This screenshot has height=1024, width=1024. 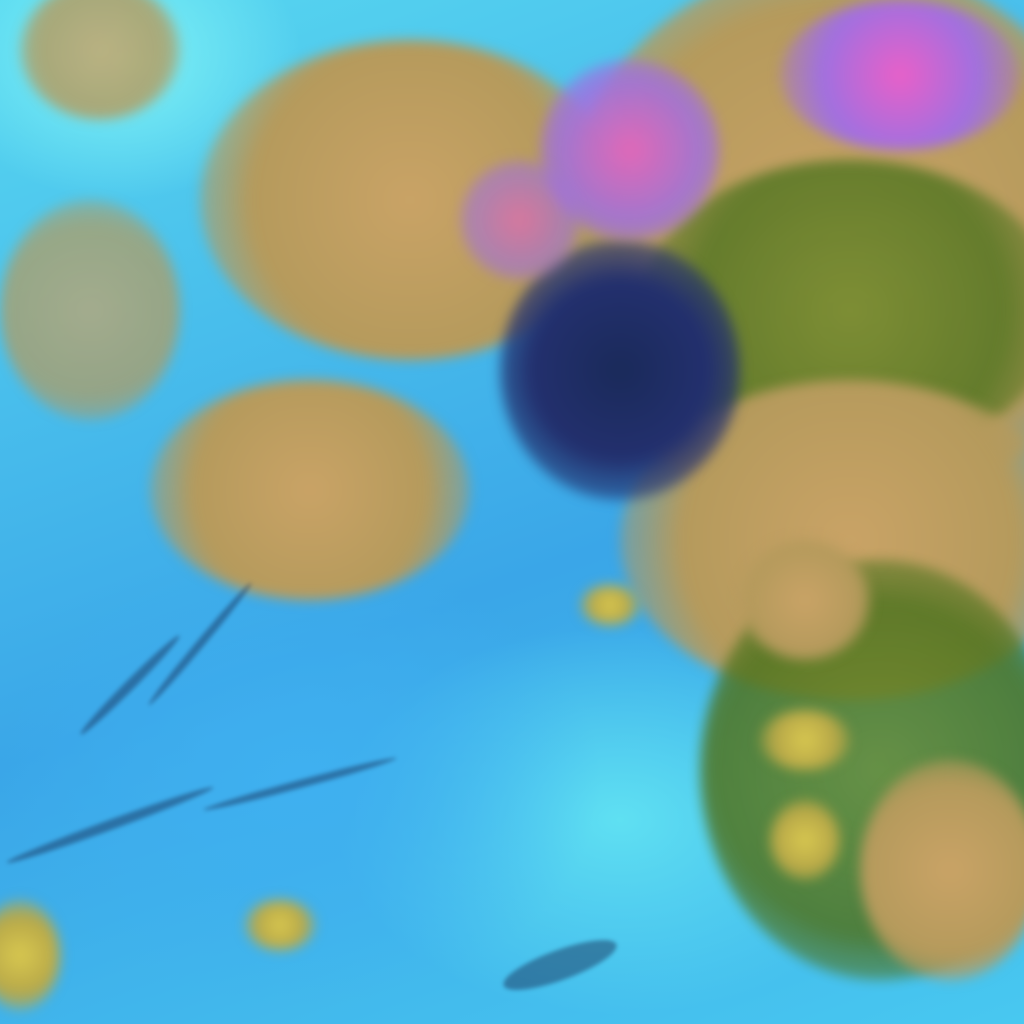 I want to click on high-cloud-violet, so click(x=520, y=220).